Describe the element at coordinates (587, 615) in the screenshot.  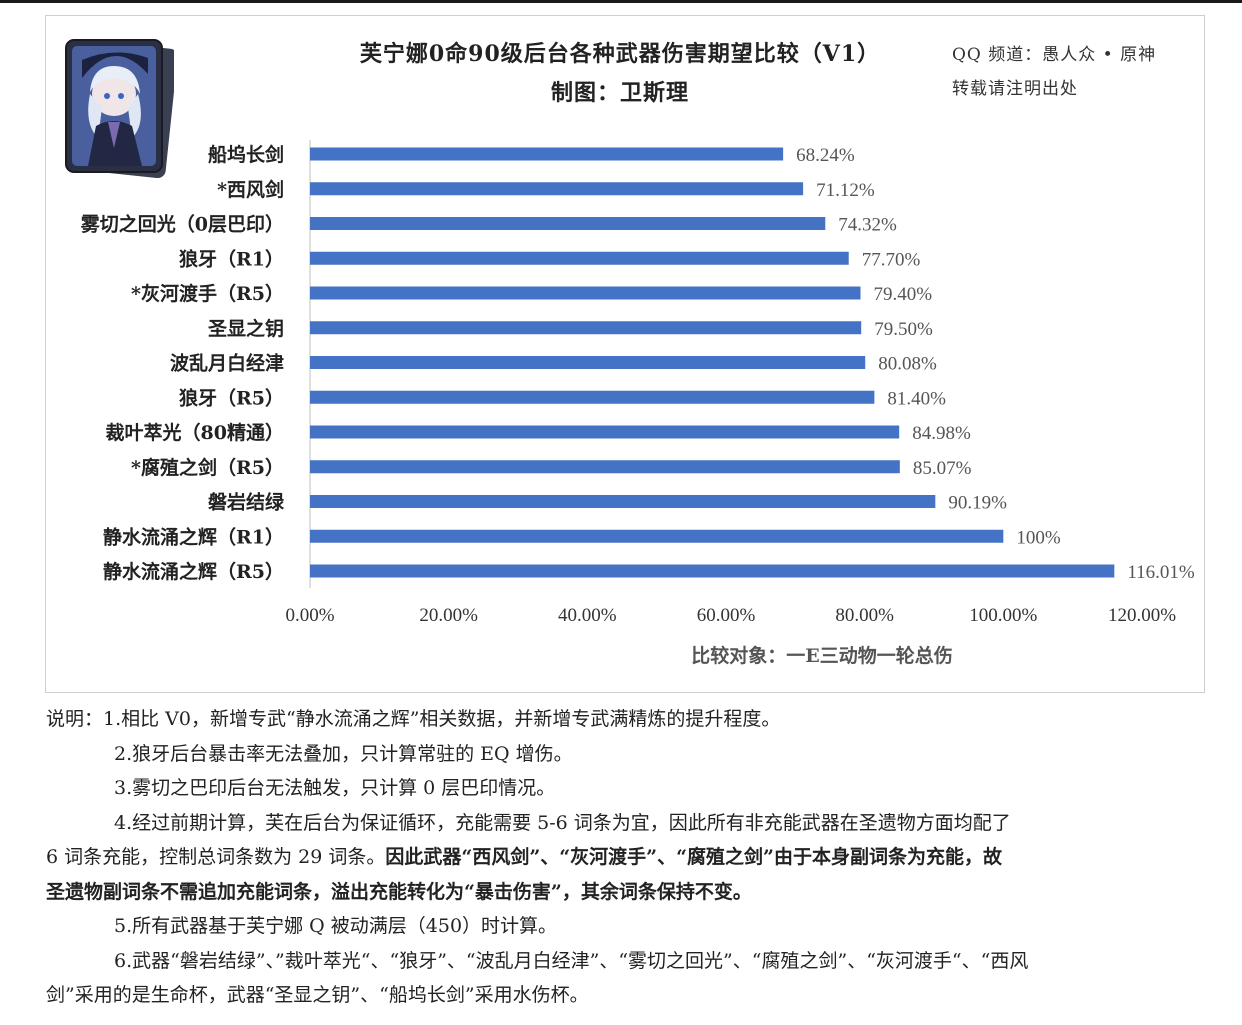
I see `x-tick-label: 40.00%` at that location.